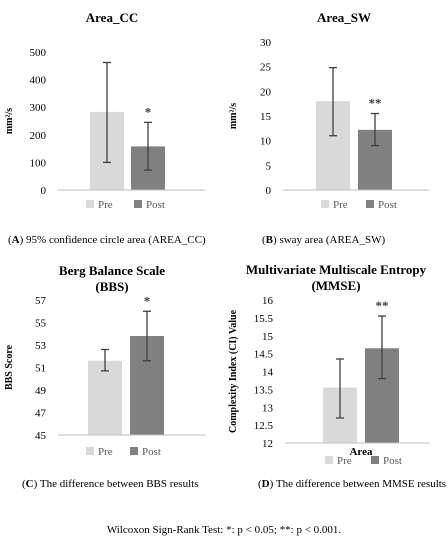 The image size is (448, 550). I want to click on y-tick-label: 200, so click(38, 136).